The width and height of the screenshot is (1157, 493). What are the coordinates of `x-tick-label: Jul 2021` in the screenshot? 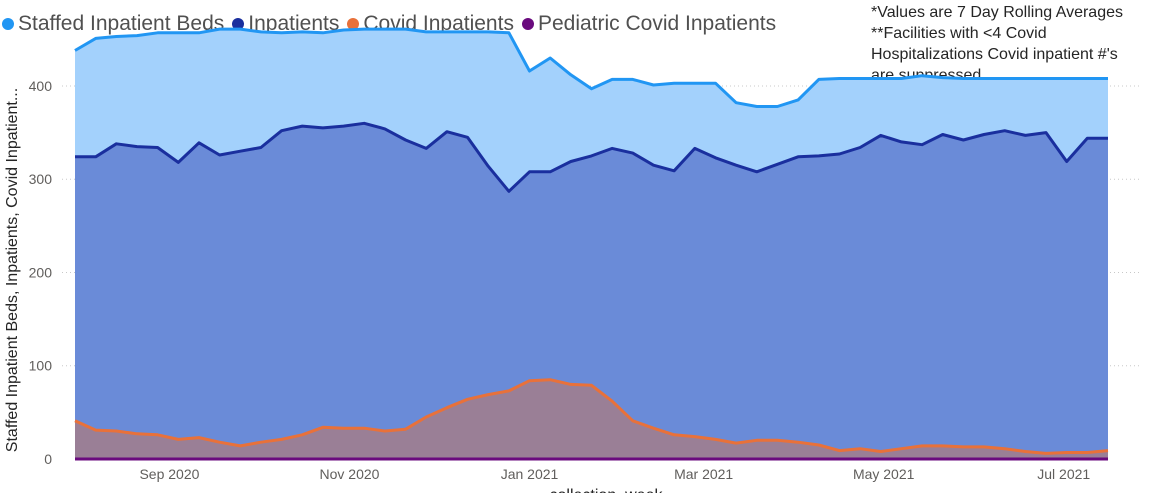 It's located at (1063, 474).